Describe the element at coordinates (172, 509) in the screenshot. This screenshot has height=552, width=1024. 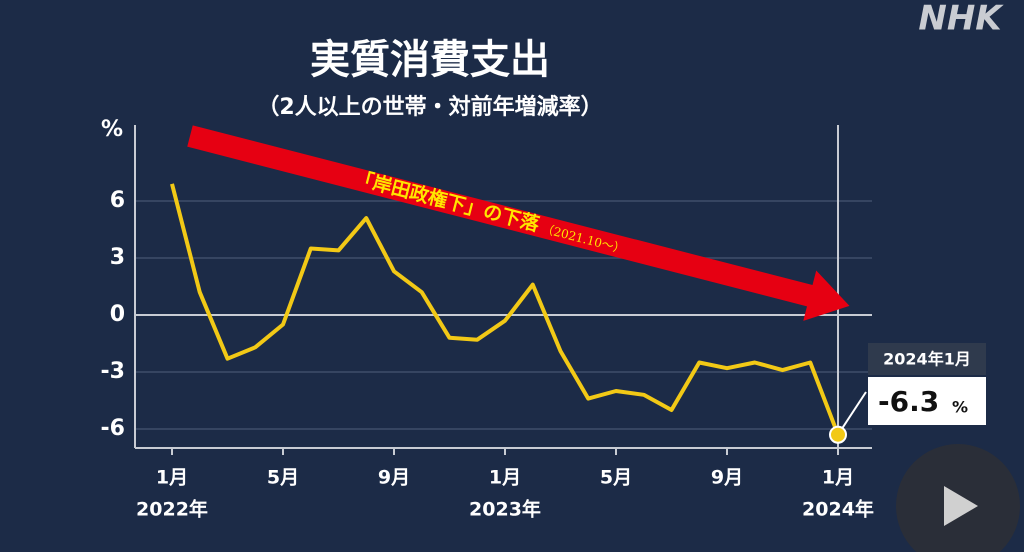
I see `x-year-label: 2022年` at that location.